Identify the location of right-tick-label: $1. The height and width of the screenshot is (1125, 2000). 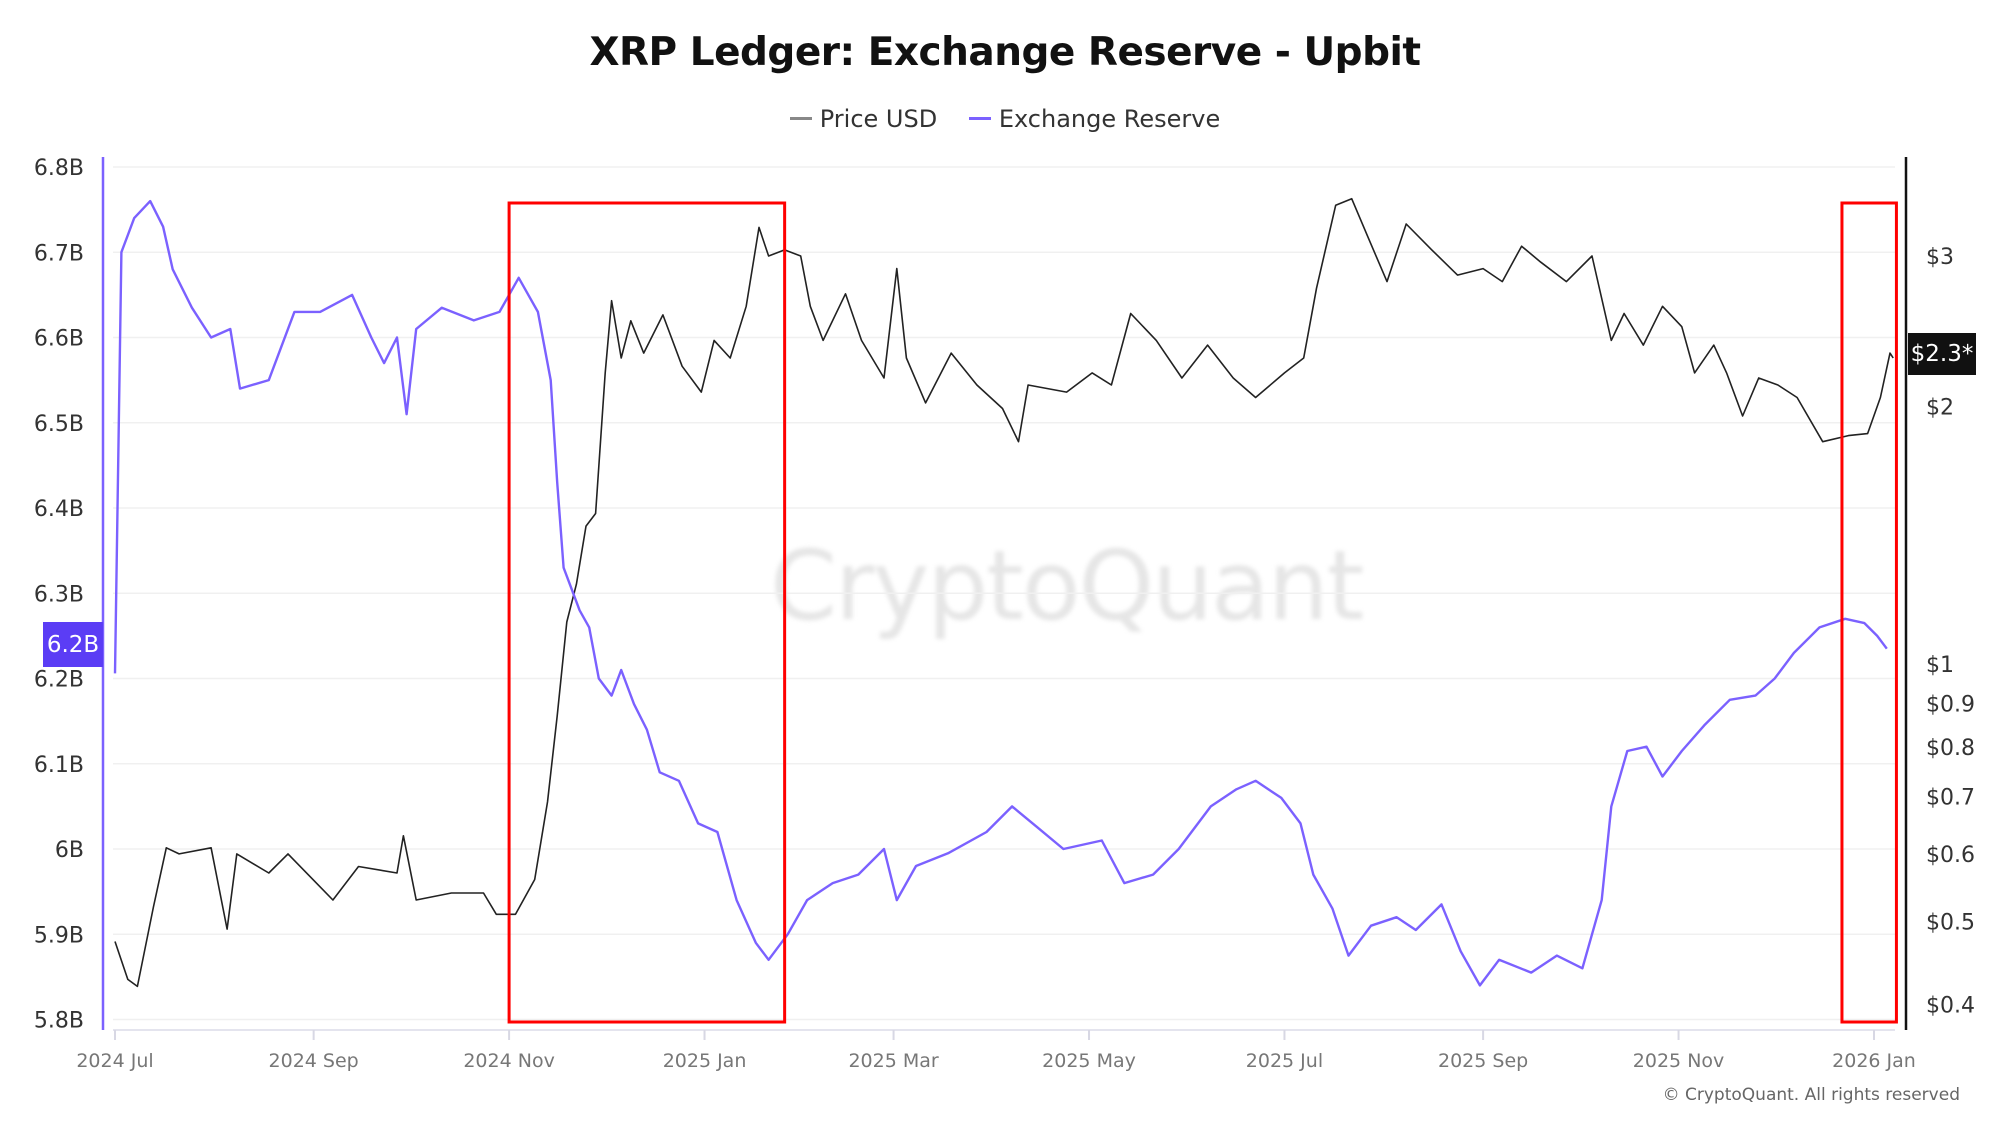
(1940, 665).